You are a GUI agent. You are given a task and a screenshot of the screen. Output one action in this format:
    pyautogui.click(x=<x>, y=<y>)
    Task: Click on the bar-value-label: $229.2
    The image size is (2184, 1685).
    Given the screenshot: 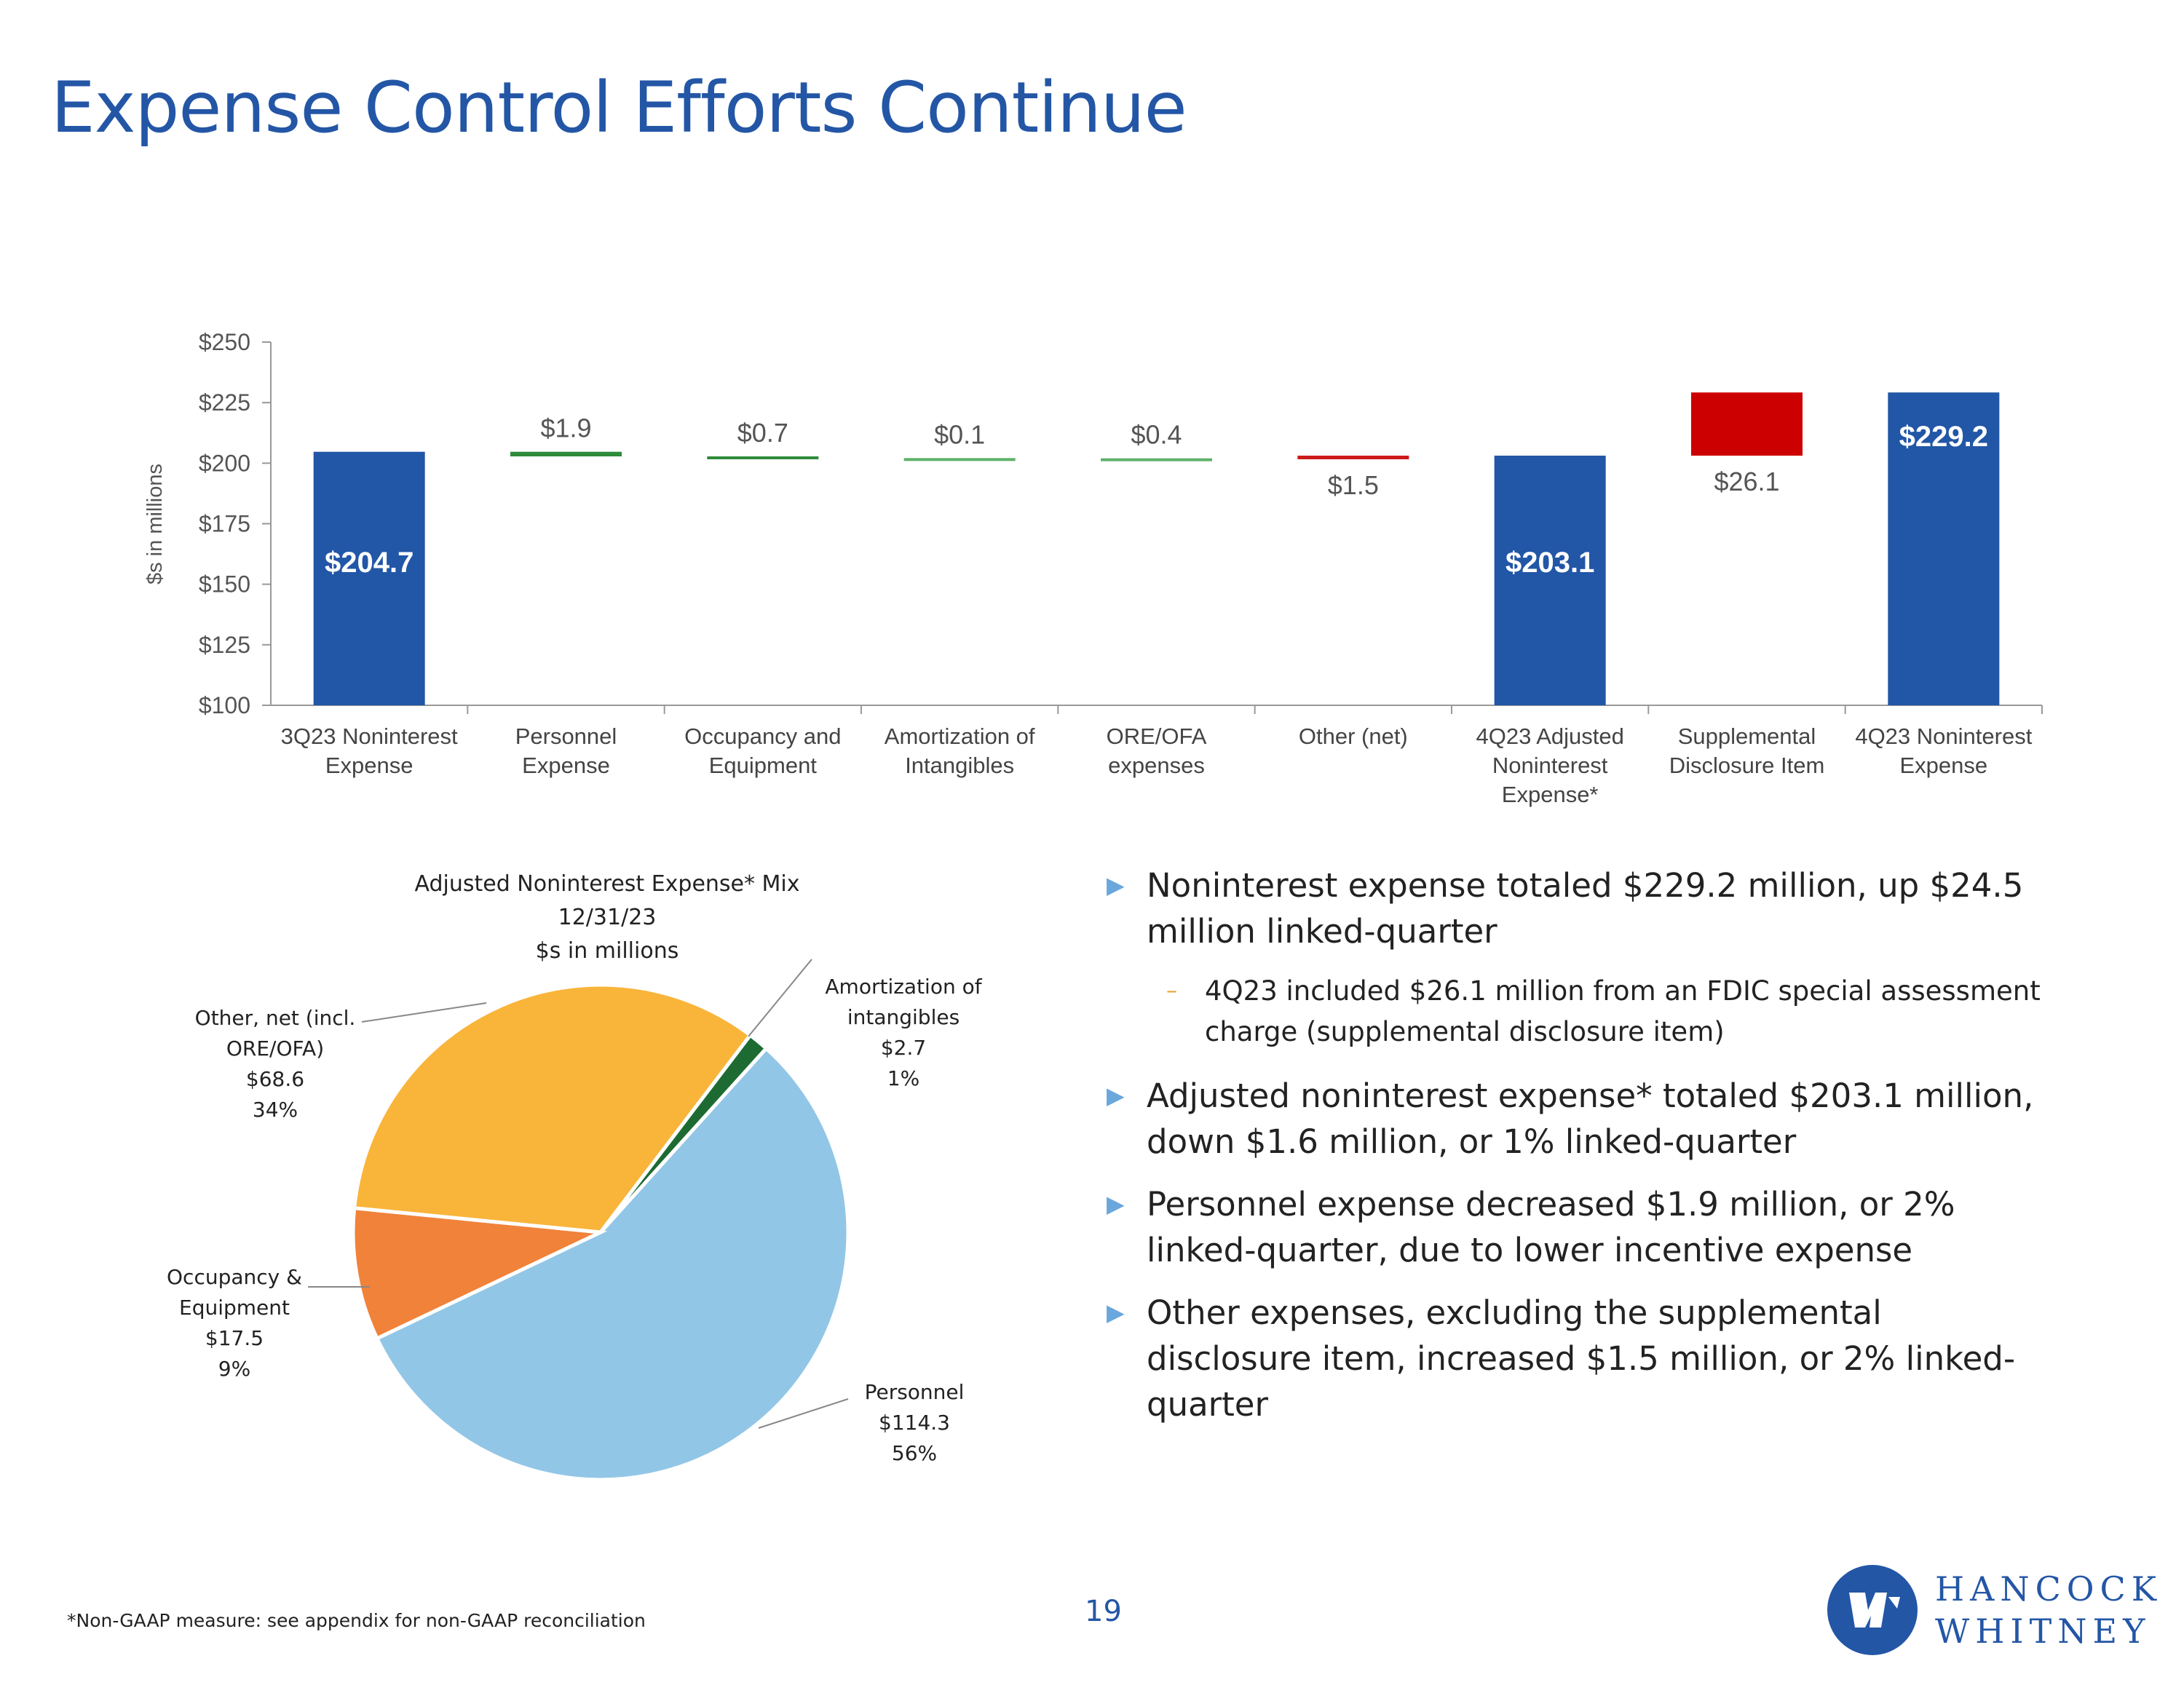 What is the action you would take?
    pyautogui.click(x=1943, y=437)
    